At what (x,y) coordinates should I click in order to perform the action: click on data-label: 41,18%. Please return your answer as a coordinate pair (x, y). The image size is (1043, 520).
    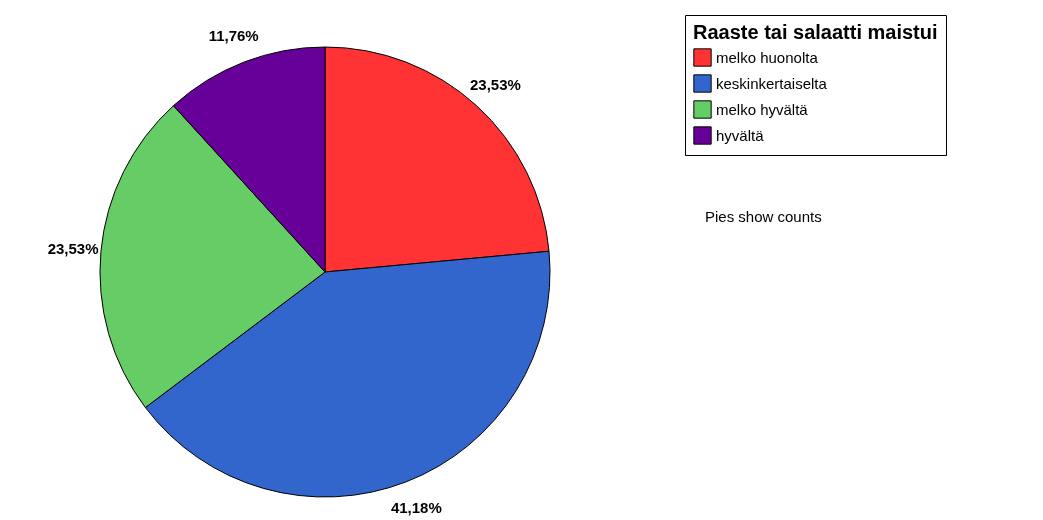
    Looking at the image, I should click on (416, 507).